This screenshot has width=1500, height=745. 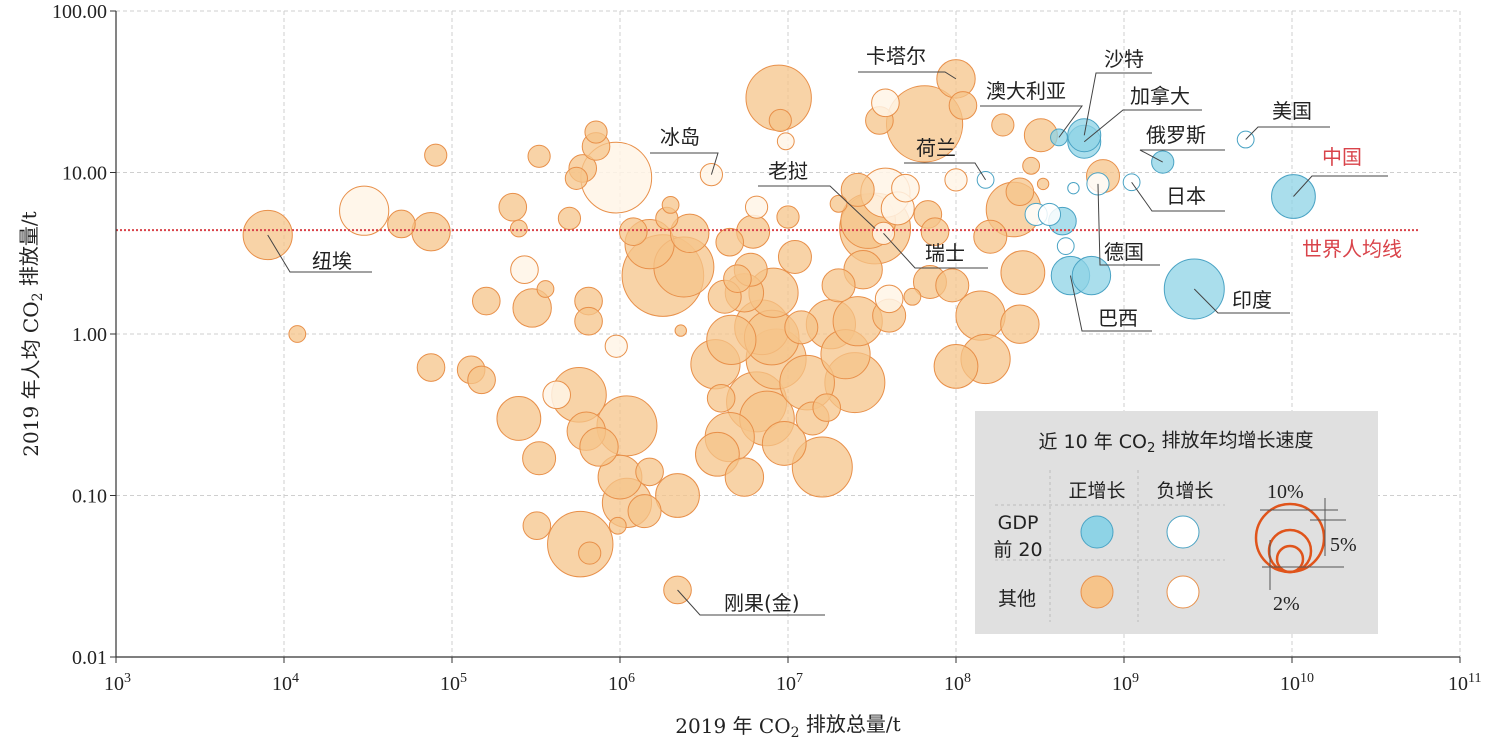 I want to click on annotation-label: 中国, so click(x=1342, y=157).